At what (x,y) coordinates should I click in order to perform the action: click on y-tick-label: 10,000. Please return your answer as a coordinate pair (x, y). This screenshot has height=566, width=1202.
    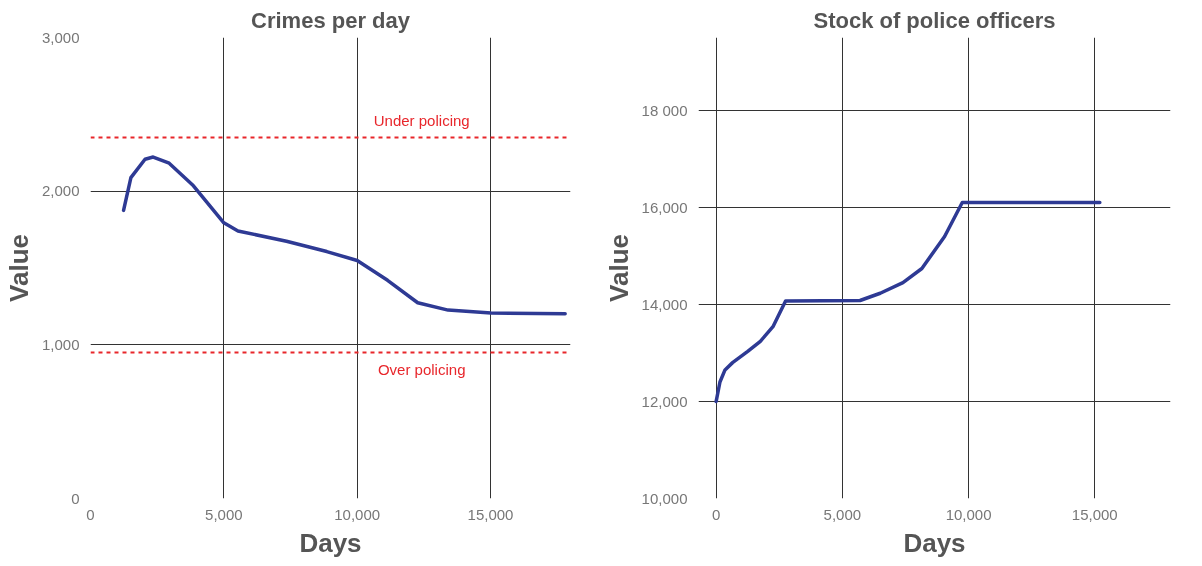
    Looking at the image, I should click on (664, 498).